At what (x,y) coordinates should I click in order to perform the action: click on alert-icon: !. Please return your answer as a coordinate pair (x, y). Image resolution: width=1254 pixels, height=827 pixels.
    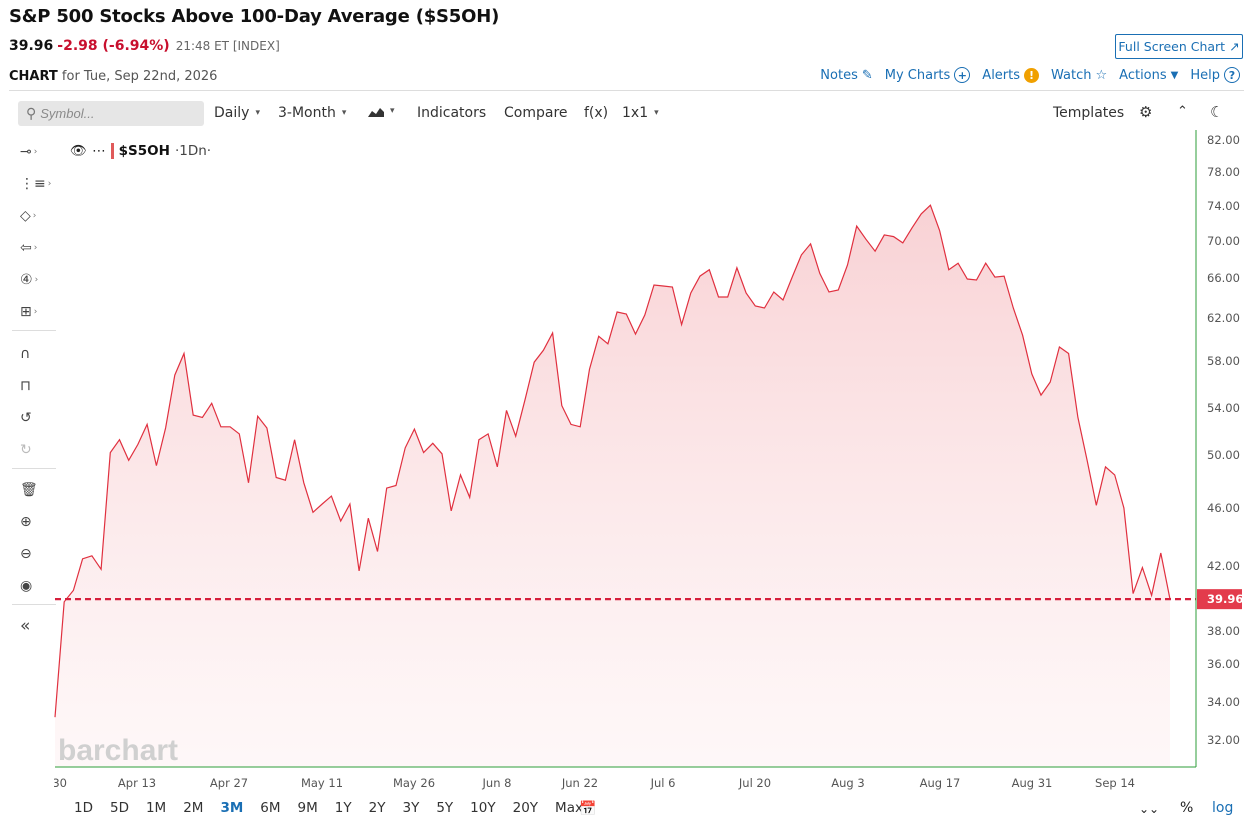
    Looking at the image, I should click on (1032, 75).